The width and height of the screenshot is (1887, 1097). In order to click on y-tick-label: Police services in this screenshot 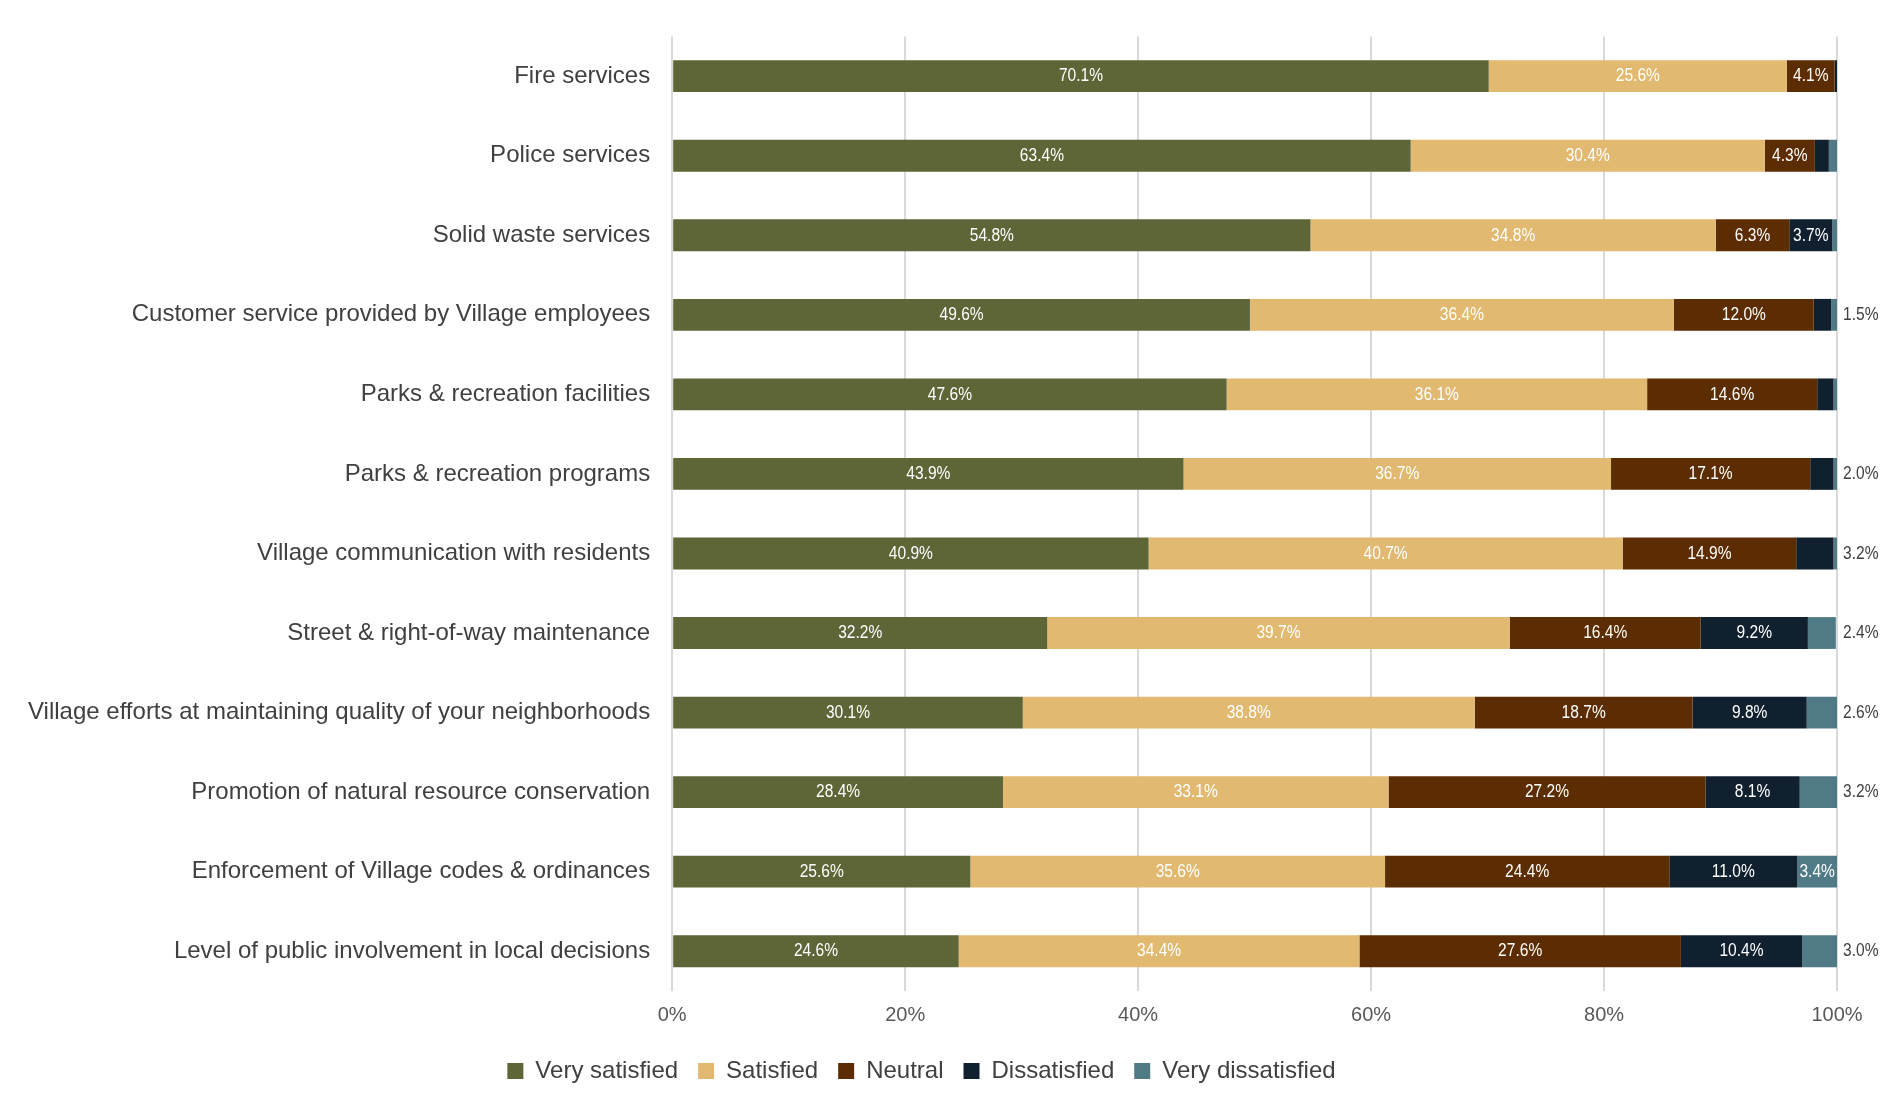, I will do `click(570, 154)`.